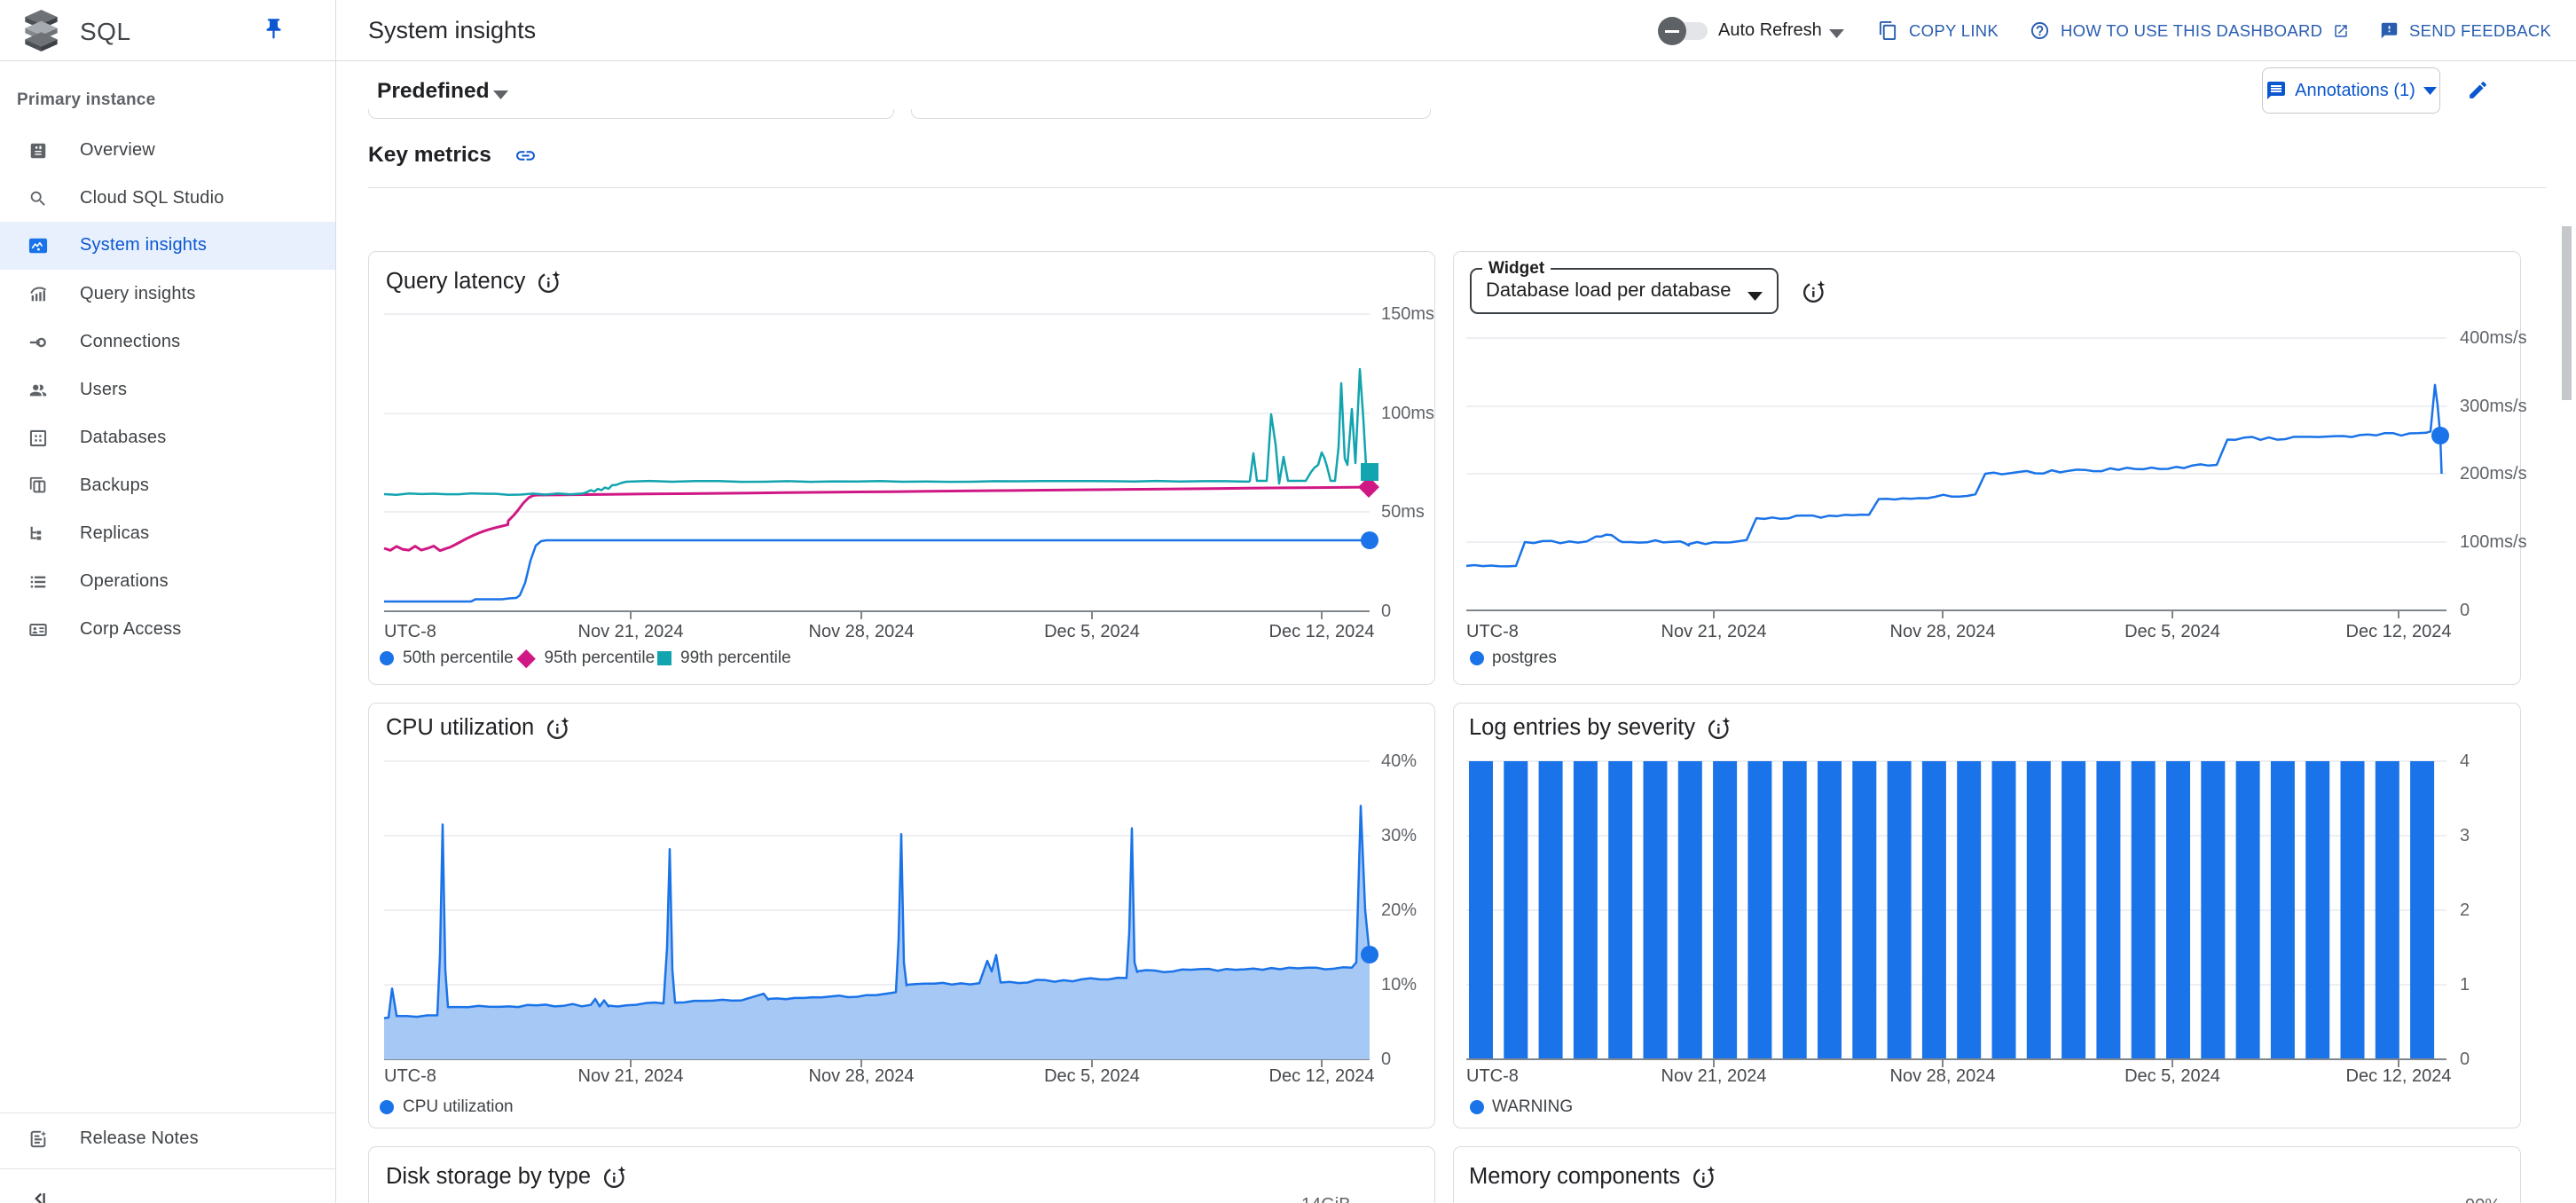 This screenshot has width=2576, height=1203. I want to click on svg-text: 2, so click(2465, 910).